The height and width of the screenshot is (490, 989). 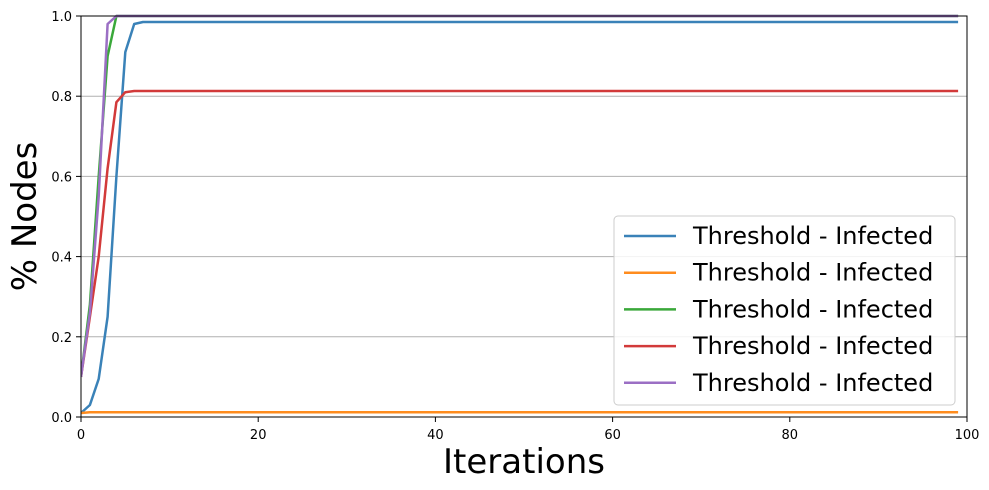 What do you see at coordinates (790, 435) in the screenshot?
I see `x-tick-label: 80` at bounding box center [790, 435].